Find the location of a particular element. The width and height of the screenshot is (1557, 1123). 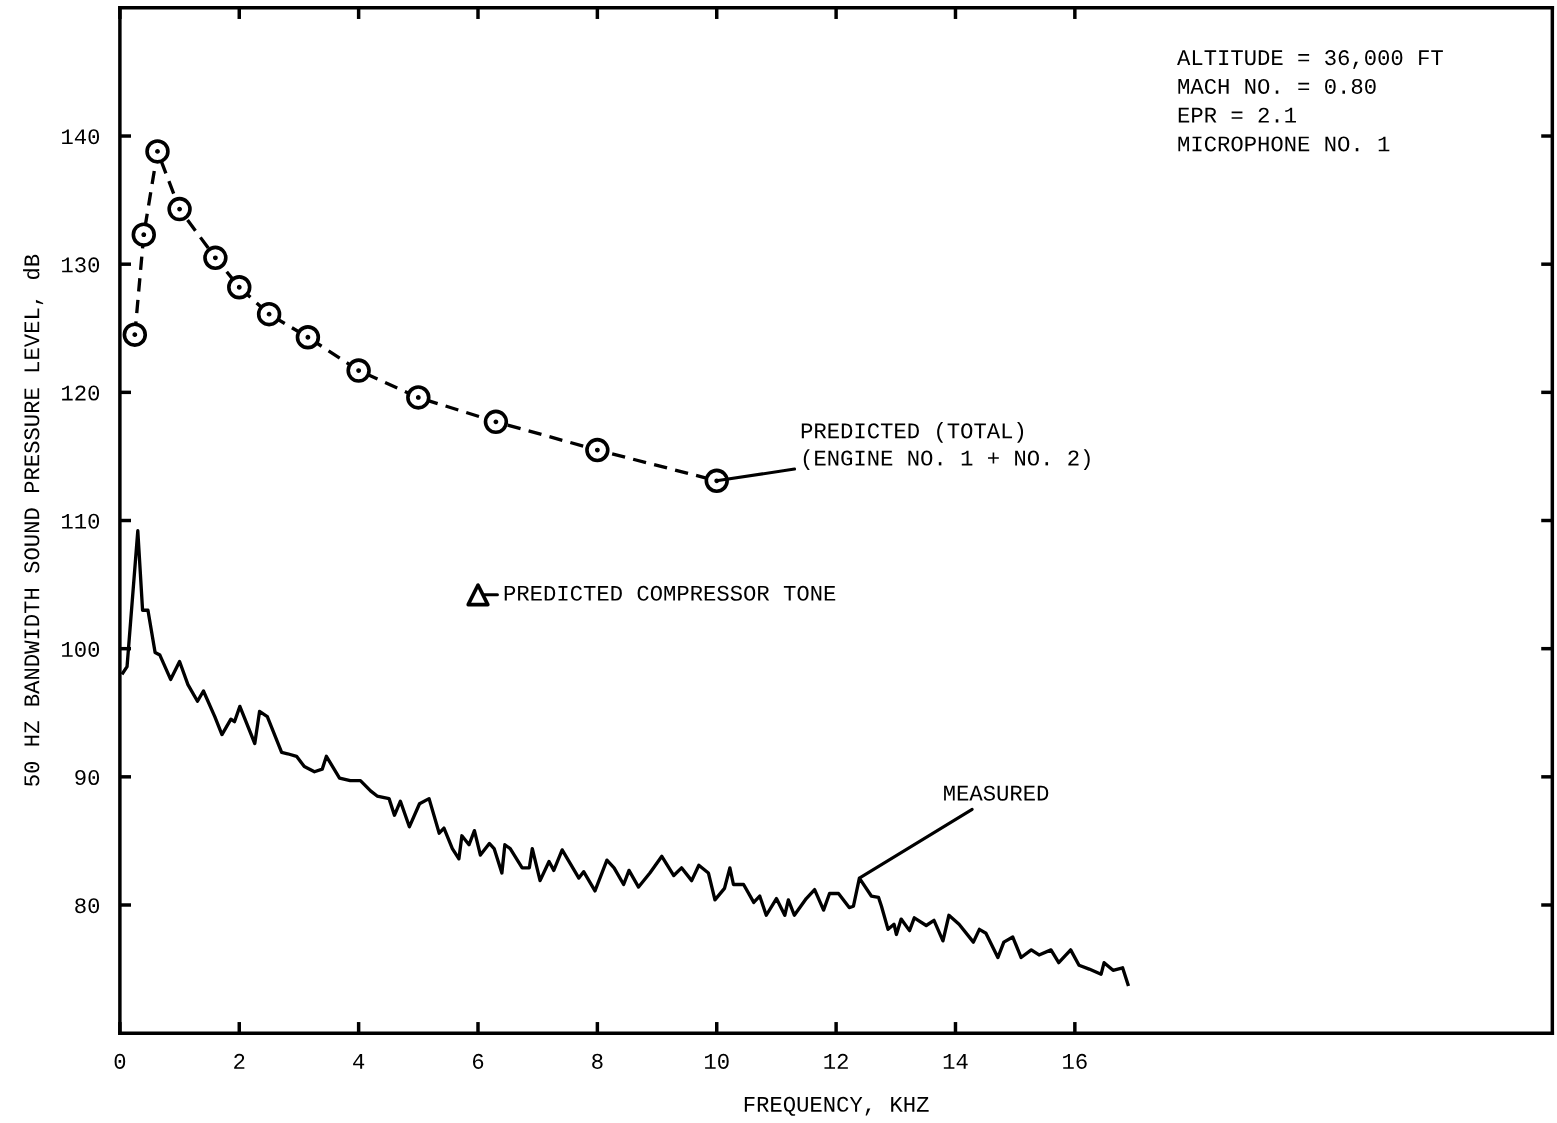

y-tick-label: 90 is located at coordinates (87, 778).